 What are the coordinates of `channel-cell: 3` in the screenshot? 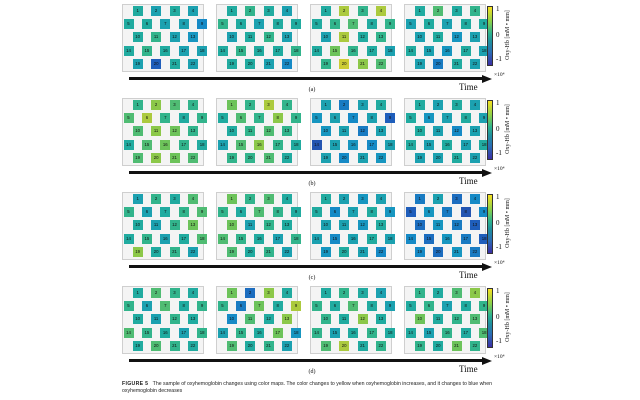 It's located at (456, 293).